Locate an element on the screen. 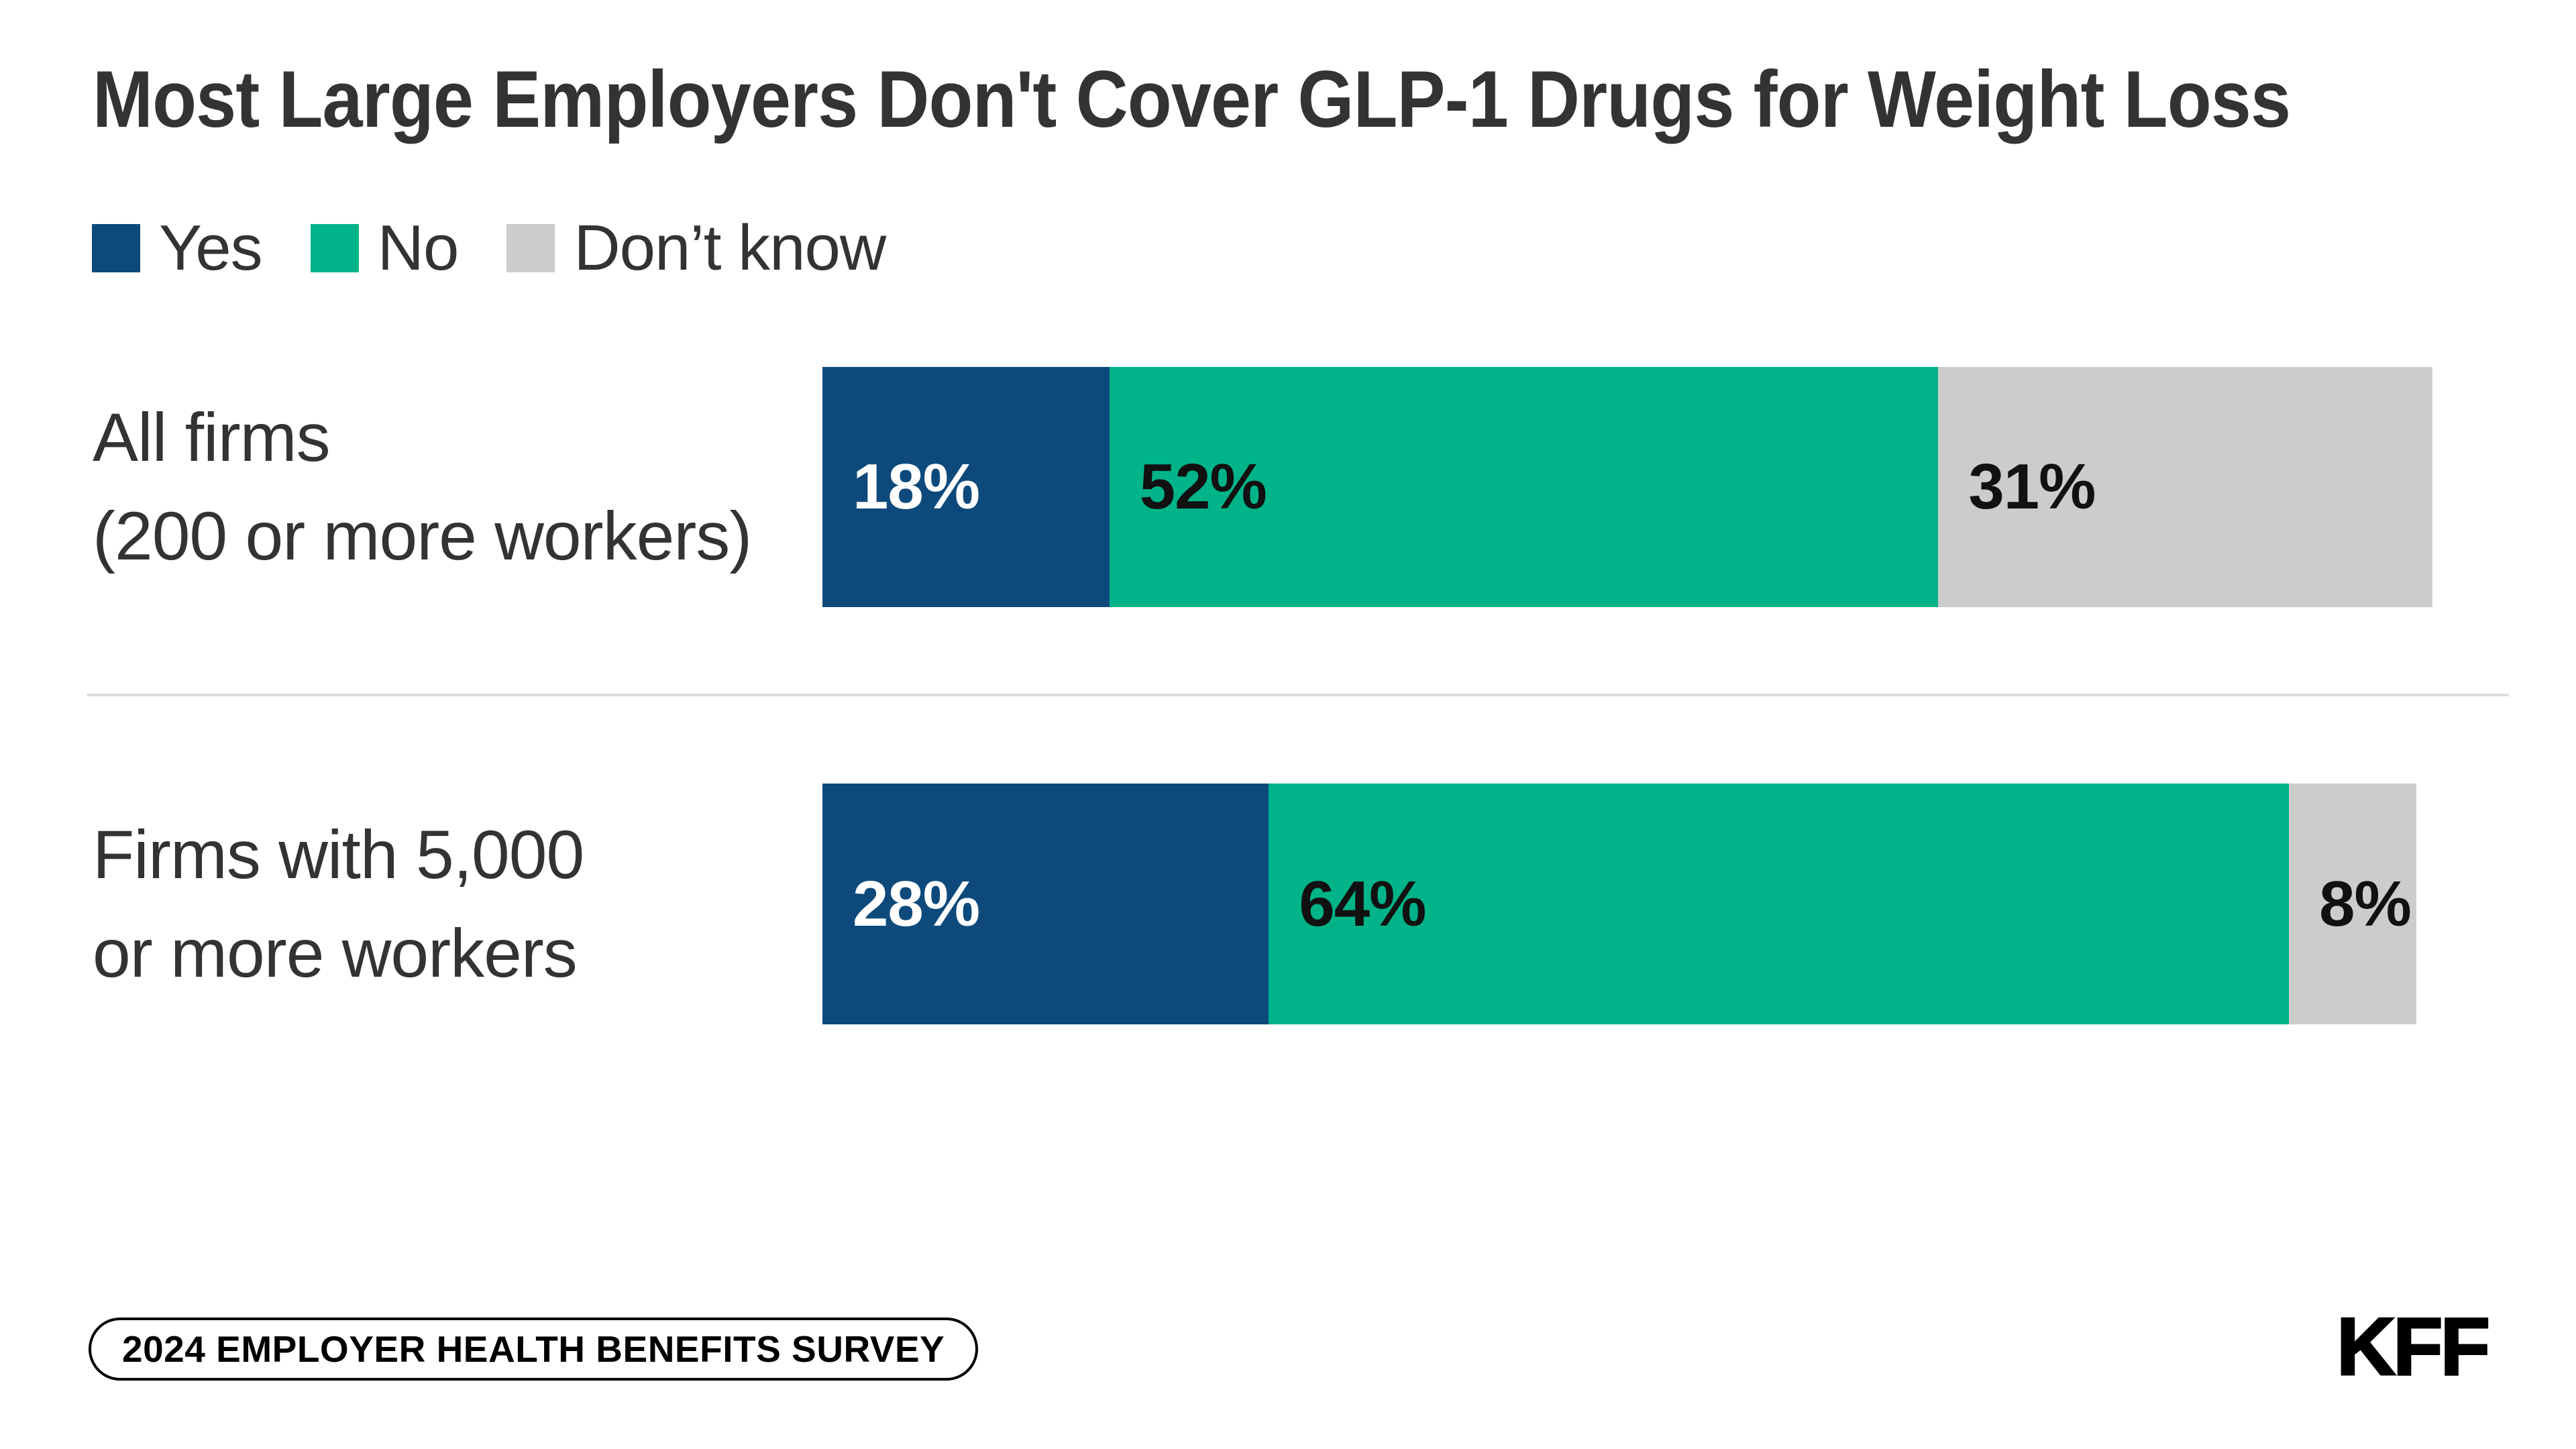 This screenshot has height=1449, width=2576. row-label-line: Firms with 5,000 is located at coordinates (338, 854).